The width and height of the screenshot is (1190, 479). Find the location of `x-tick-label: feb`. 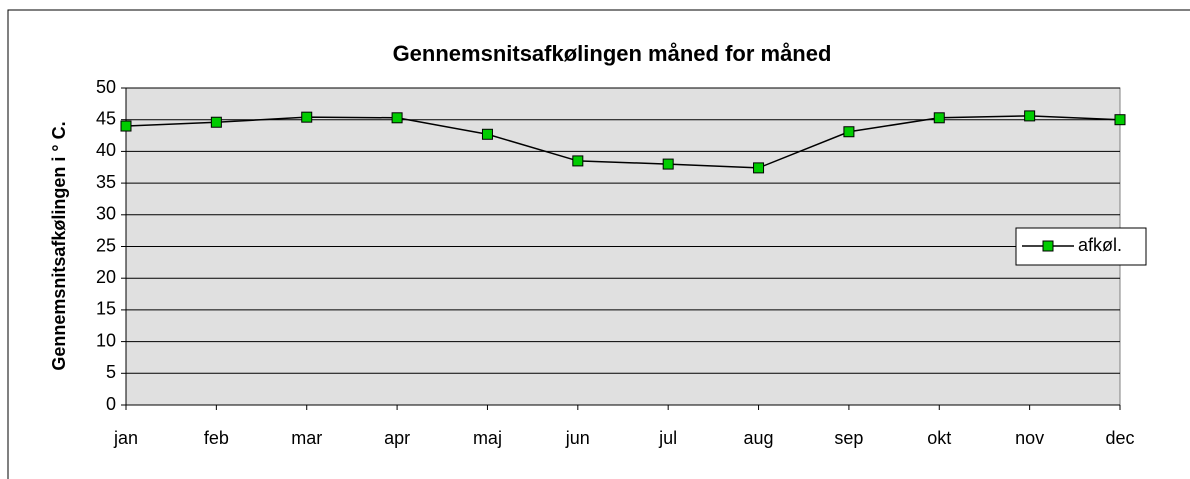

x-tick-label: feb is located at coordinates (216, 438).